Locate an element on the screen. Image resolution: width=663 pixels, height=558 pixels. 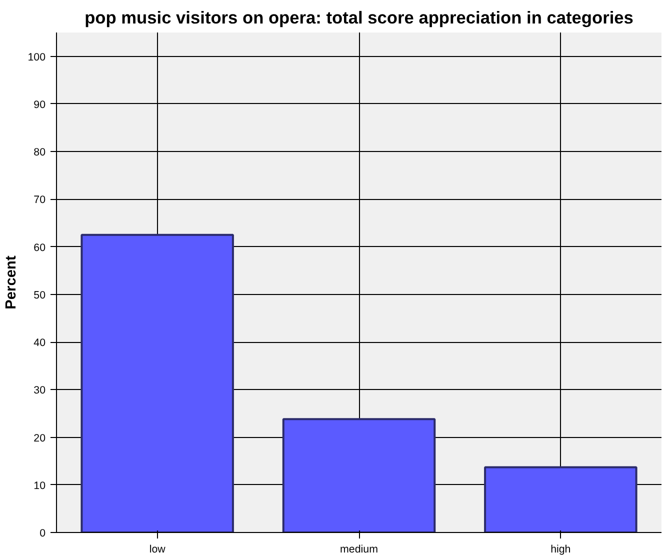
y-tick-label: 40 is located at coordinates (40, 343).